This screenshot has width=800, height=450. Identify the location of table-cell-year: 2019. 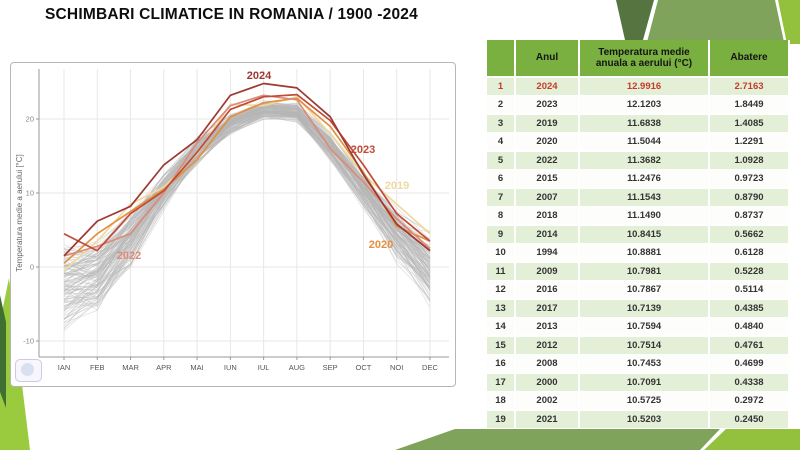
(547, 123).